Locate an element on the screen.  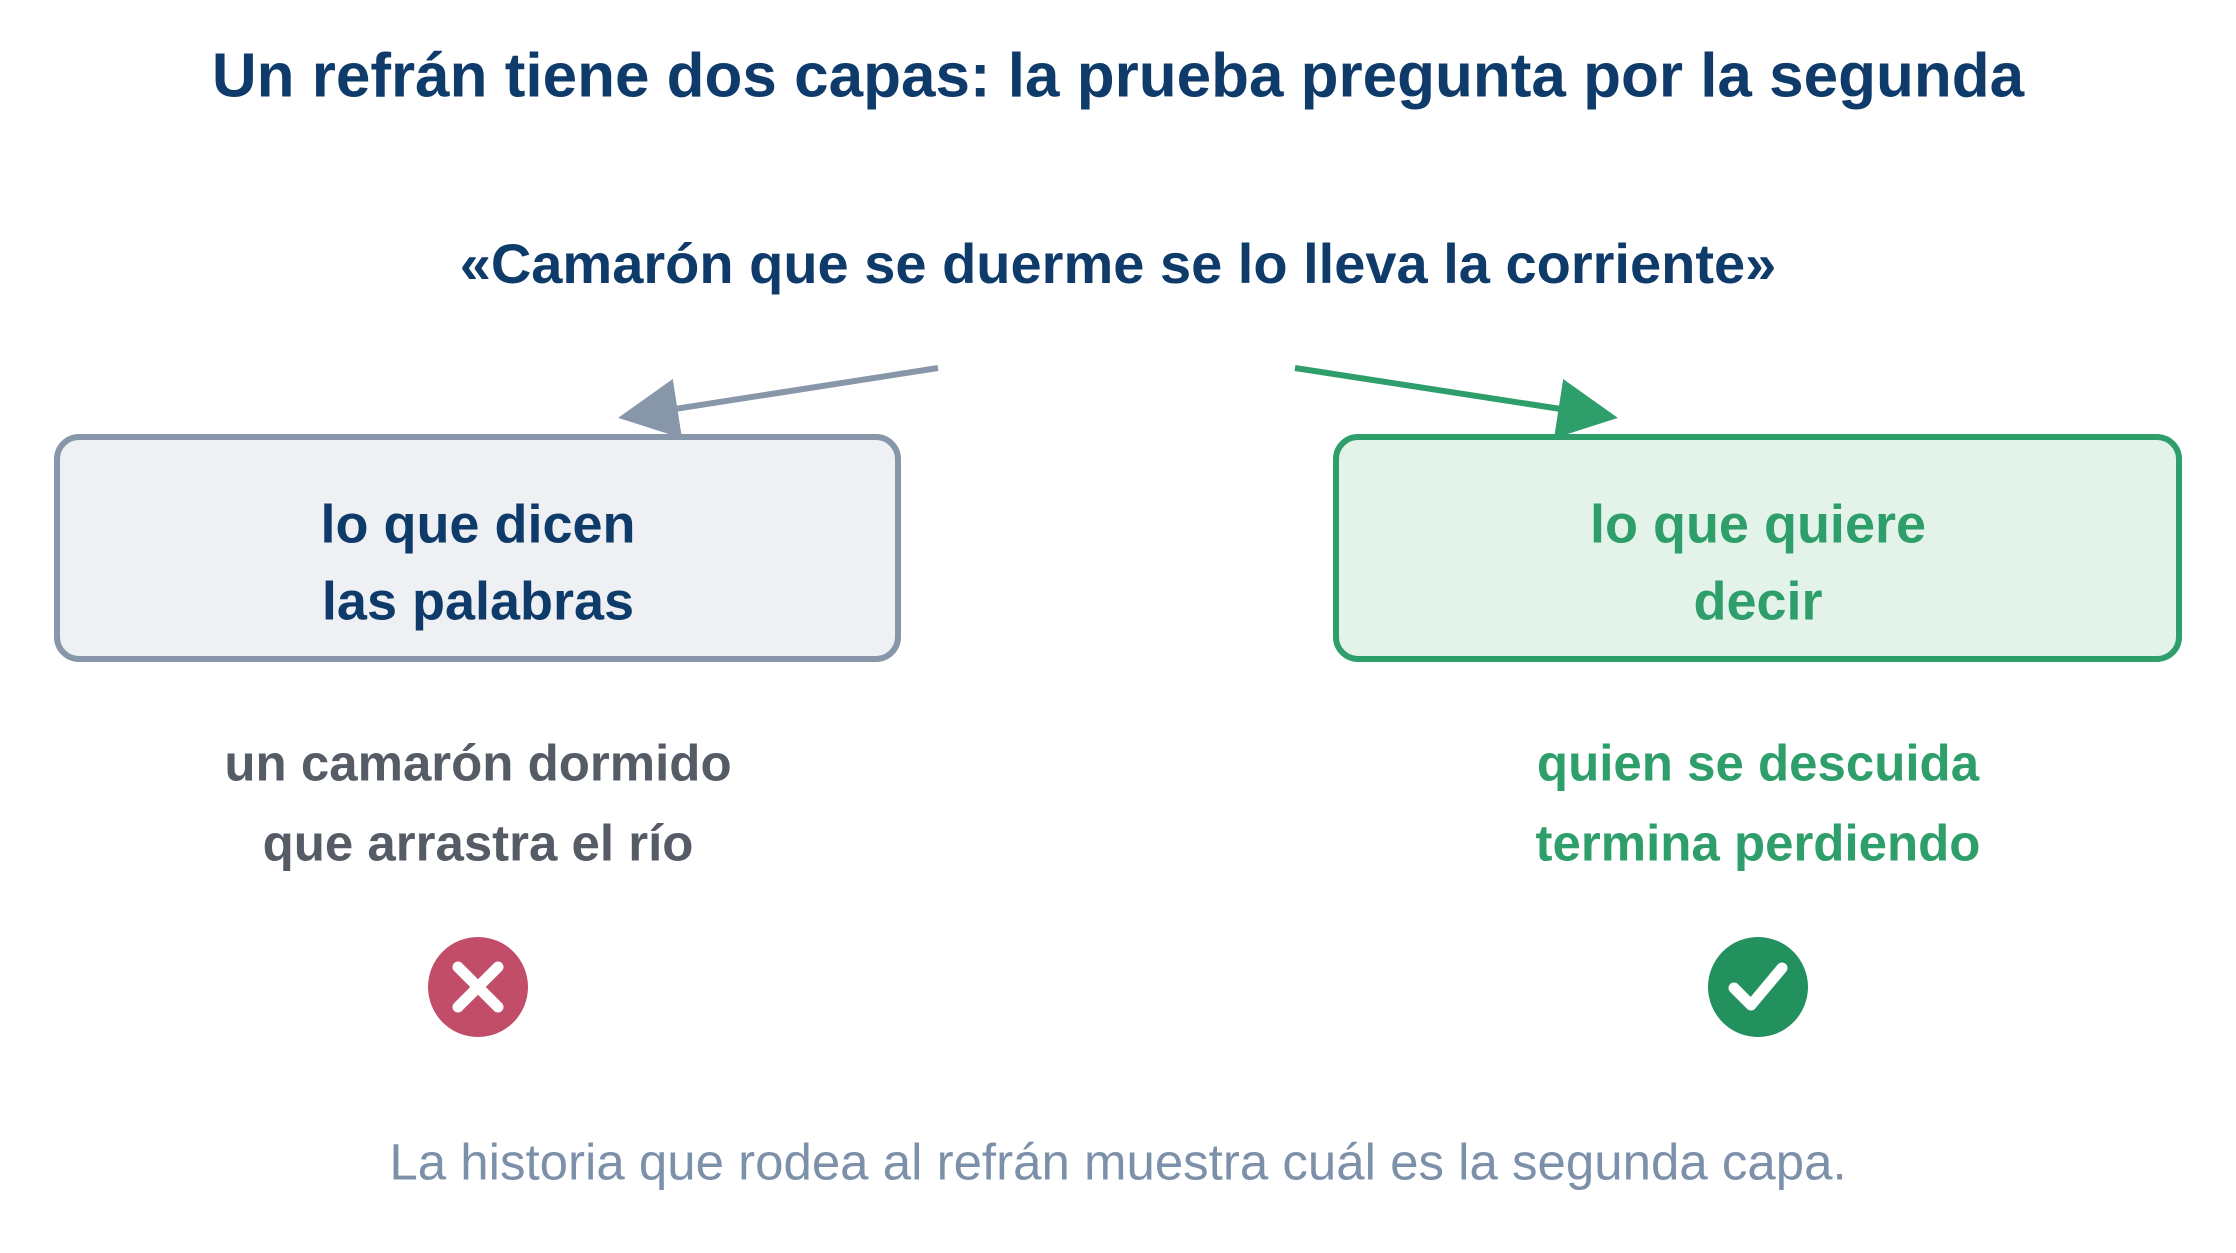
box-label: las palabras is located at coordinates (478, 601).